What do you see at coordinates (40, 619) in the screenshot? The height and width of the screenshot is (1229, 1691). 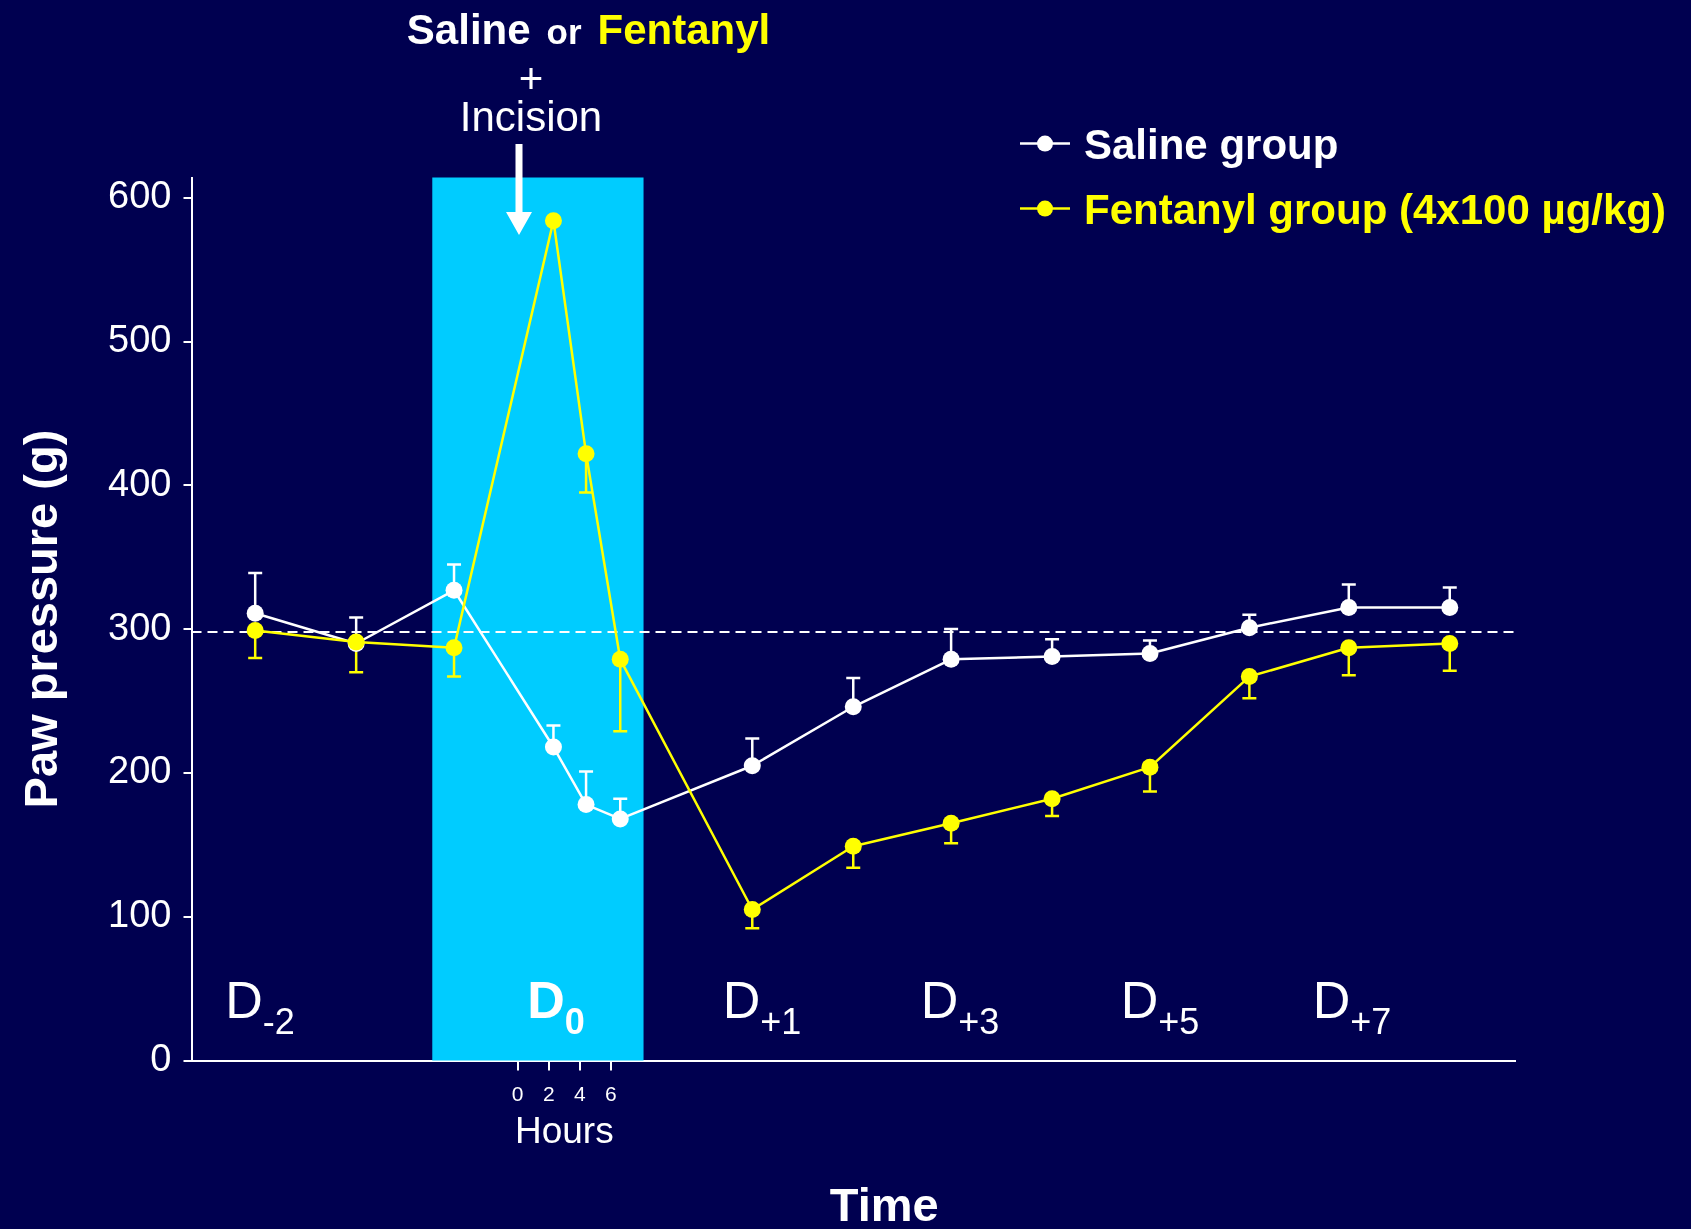 I see `y-axis-title: Paw pressure (g)` at bounding box center [40, 619].